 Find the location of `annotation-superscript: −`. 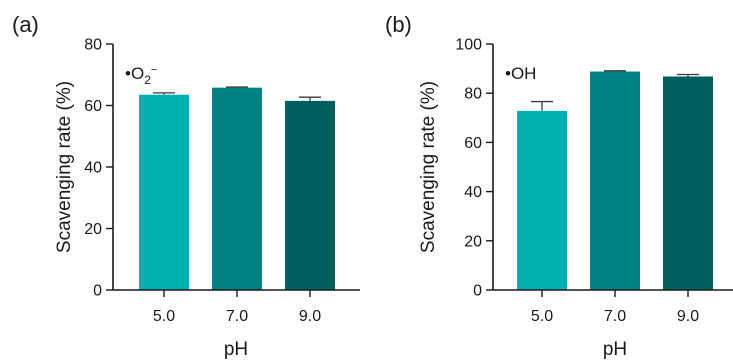

annotation-superscript: − is located at coordinates (154, 70).